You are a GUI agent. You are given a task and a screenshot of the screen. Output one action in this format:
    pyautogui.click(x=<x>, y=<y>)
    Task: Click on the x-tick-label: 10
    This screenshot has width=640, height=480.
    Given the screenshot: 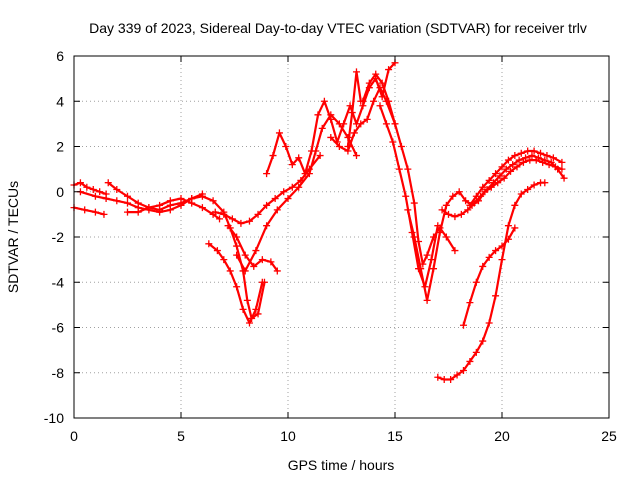 What is the action you would take?
    pyautogui.click(x=288, y=436)
    